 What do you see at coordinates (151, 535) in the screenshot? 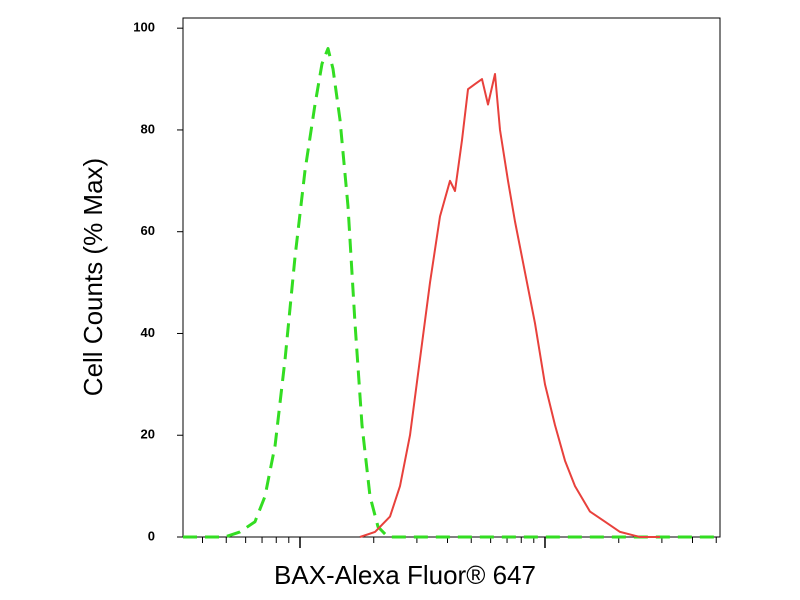
I see `y-tick-label: 0` at bounding box center [151, 535].